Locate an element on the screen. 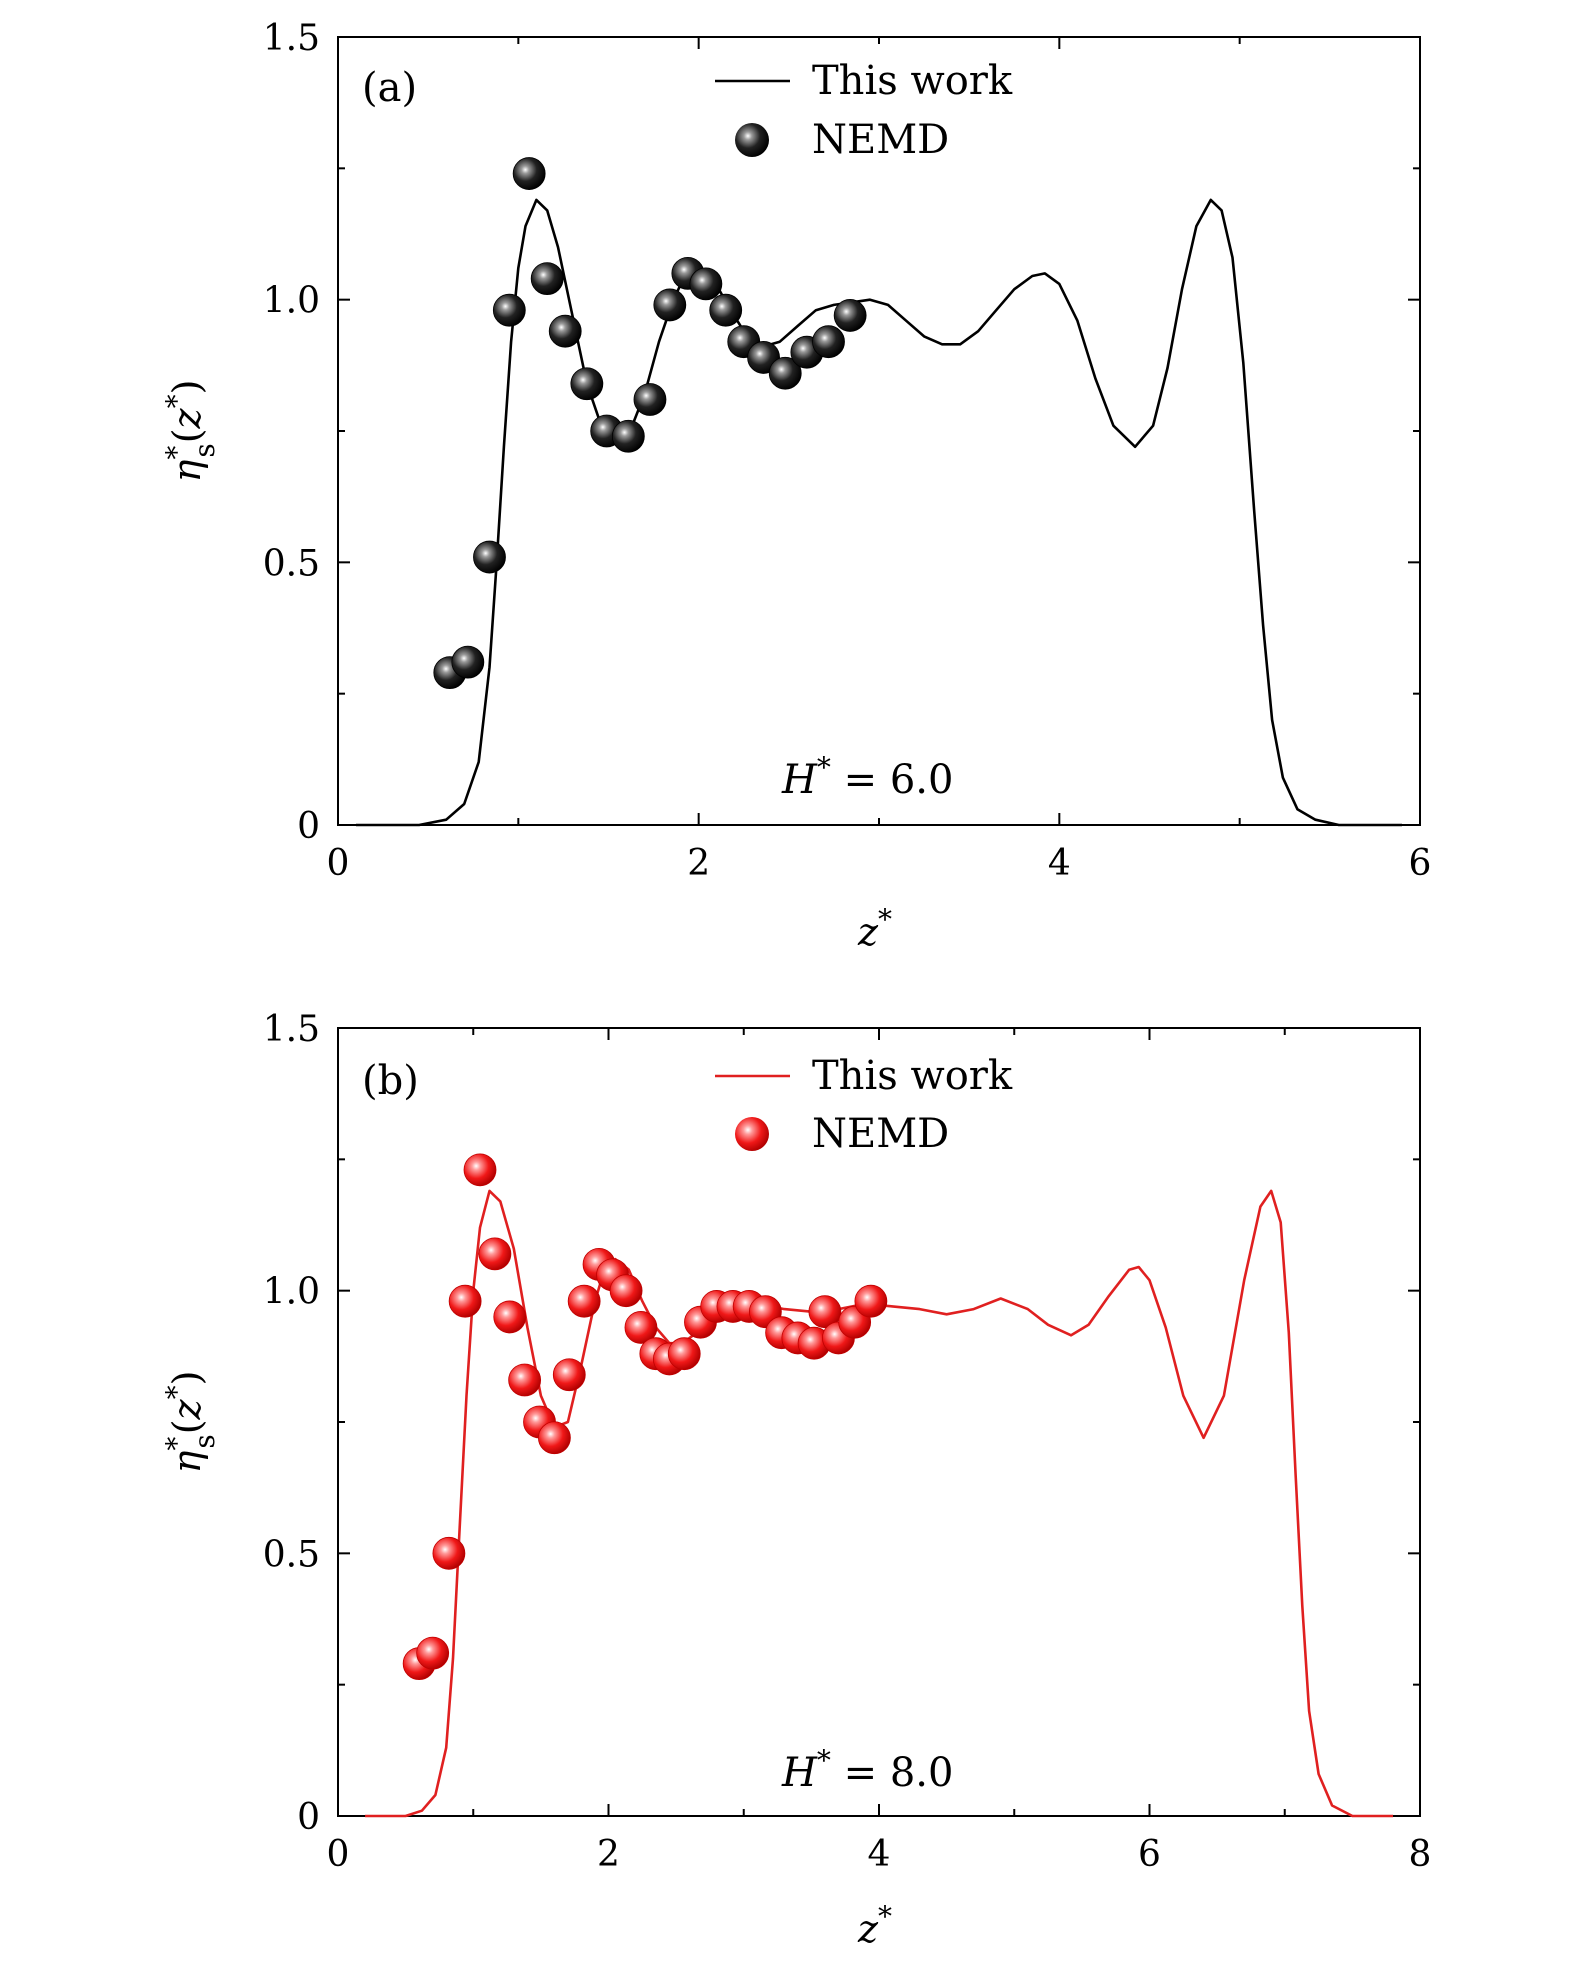  channel-width-annotation: H* = 8.0 is located at coordinates (867, 1770).